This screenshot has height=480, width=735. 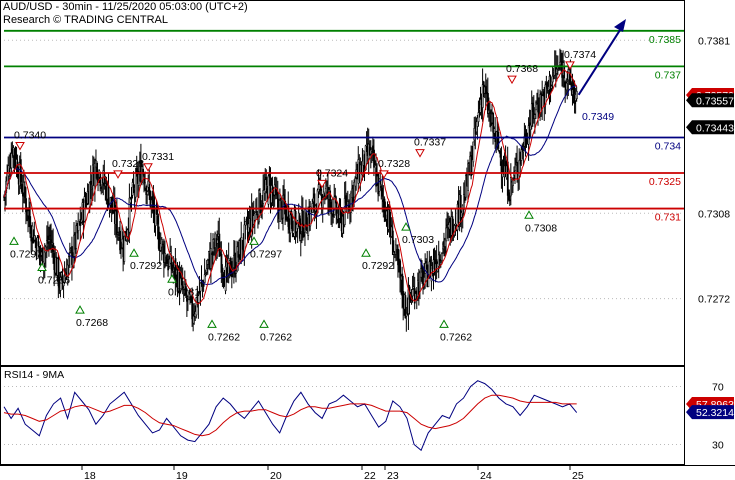 What do you see at coordinates (714, 300) in the screenshot?
I see `price-axis-tick-label: 0.7272` at bounding box center [714, 300].